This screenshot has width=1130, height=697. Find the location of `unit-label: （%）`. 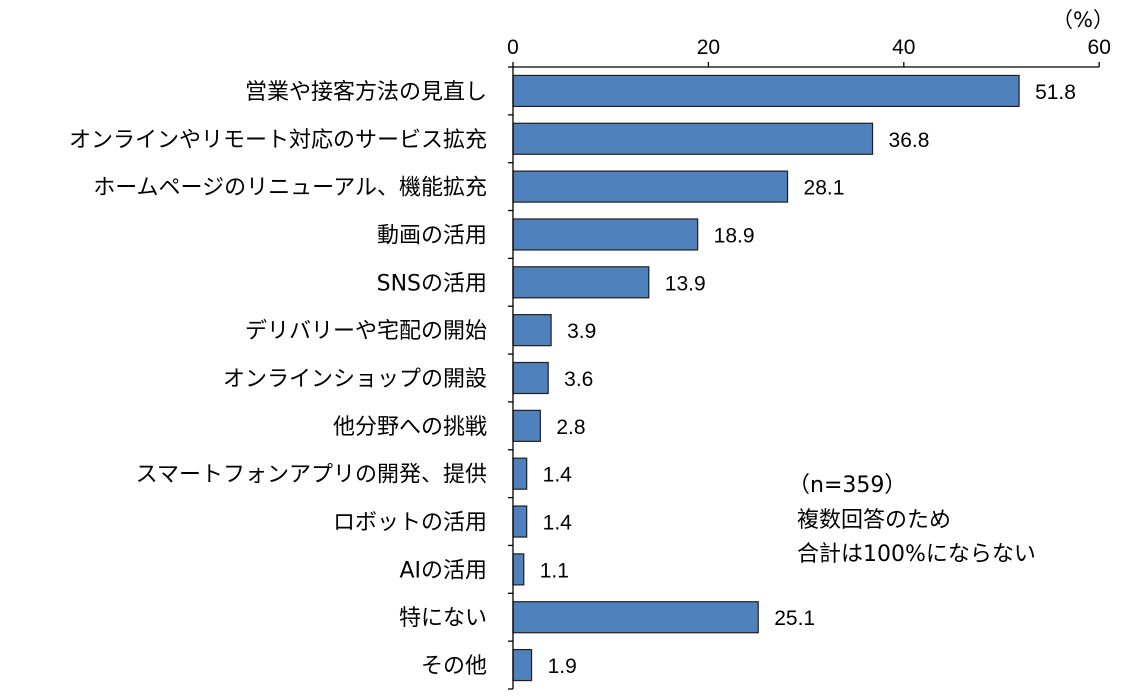

unit-label: （%） is located at coordinates (1083, 20).